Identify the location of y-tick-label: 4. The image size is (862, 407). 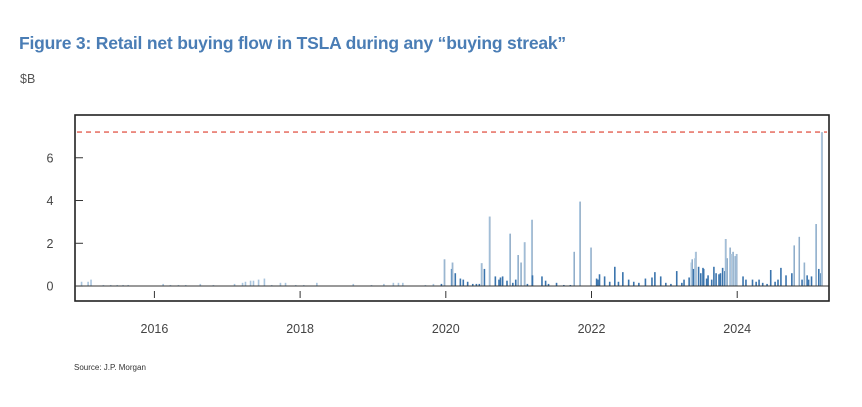
(50, 201).